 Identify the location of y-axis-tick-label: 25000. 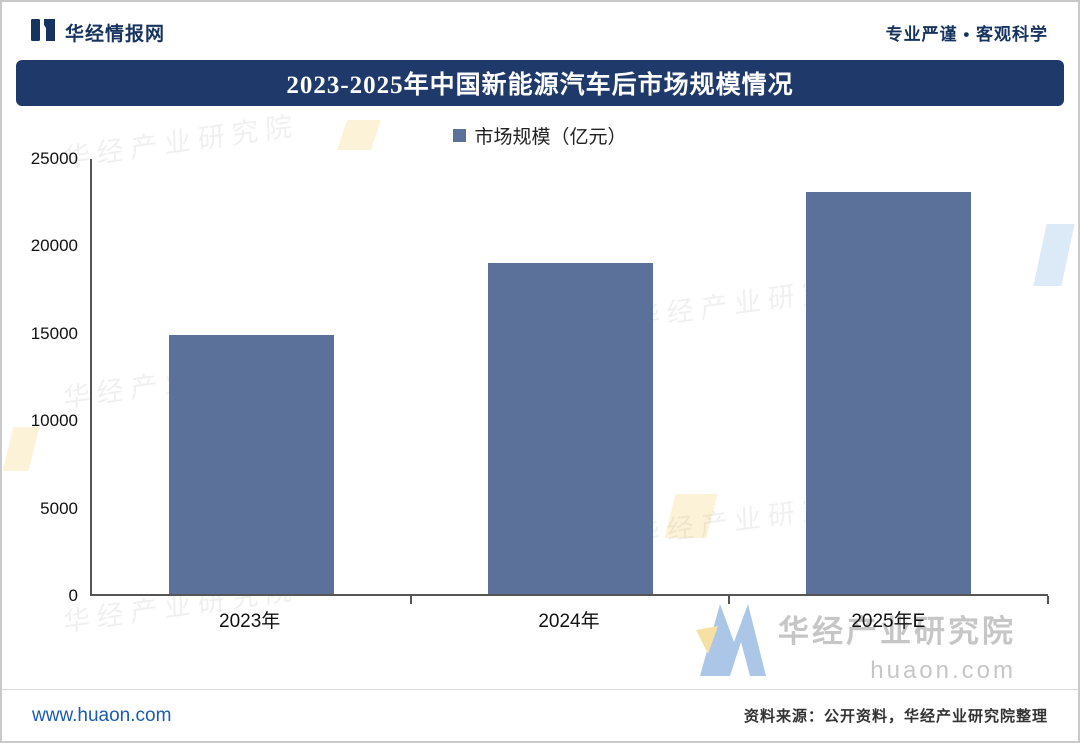
(54, 158).